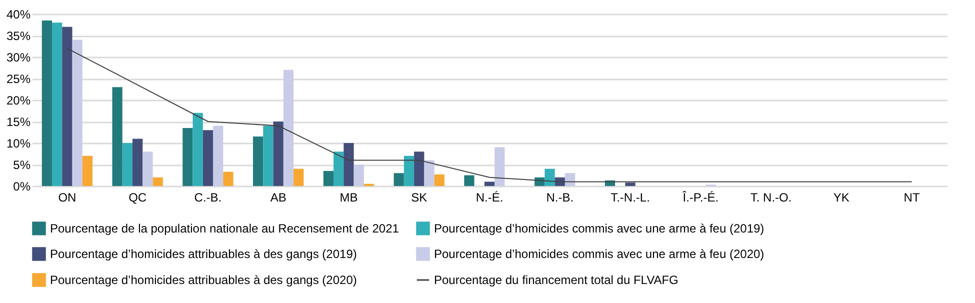  I want to click on x-tick-label: N.-É., so click(490, 197).